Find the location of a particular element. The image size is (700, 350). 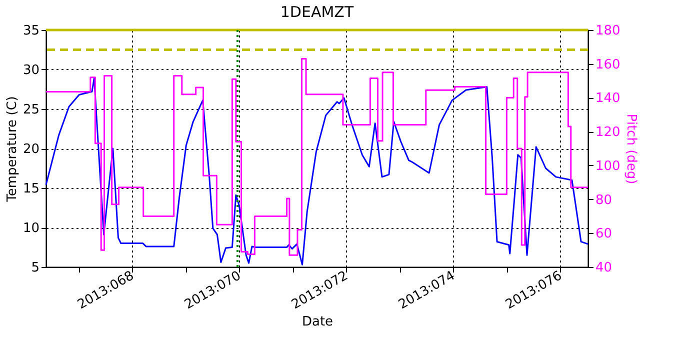

y2-tick-label: 120 is located at coordinates (608, 132).